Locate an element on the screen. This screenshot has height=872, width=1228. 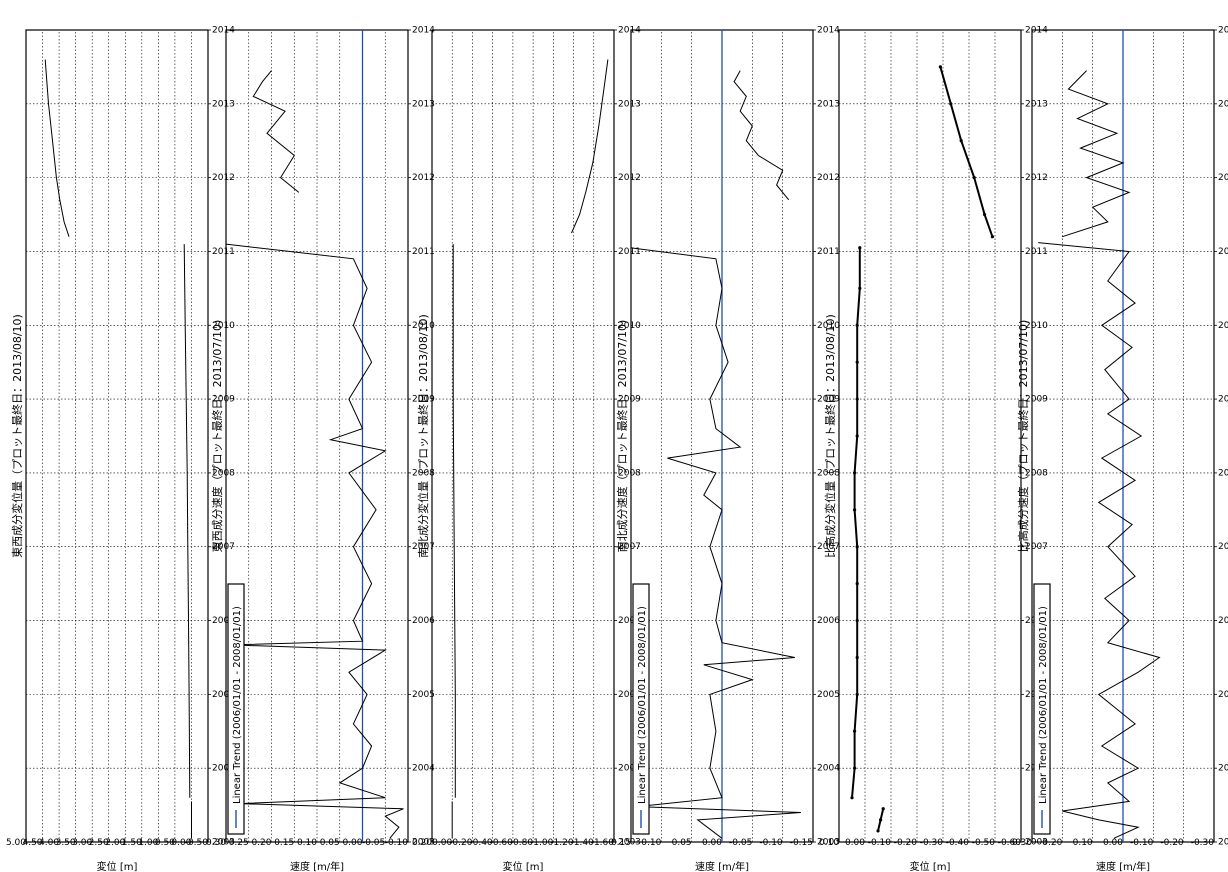
y-tick-label: 0.20 is located at coordinates (261, 843).